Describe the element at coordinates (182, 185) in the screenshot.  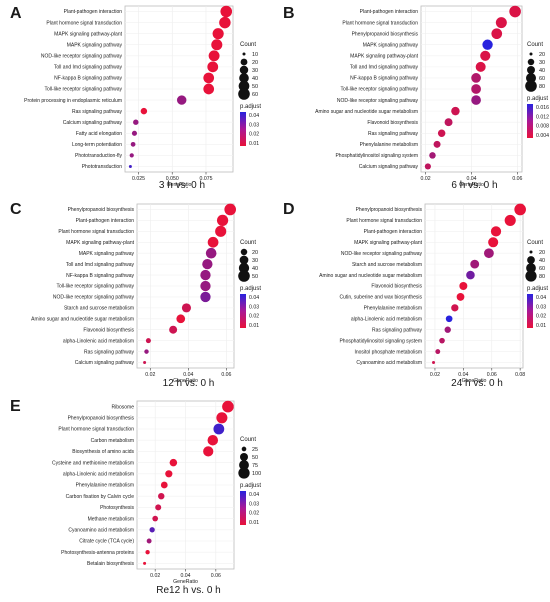
I see `panel-caption: 3 h vs. 0 h` at that location.